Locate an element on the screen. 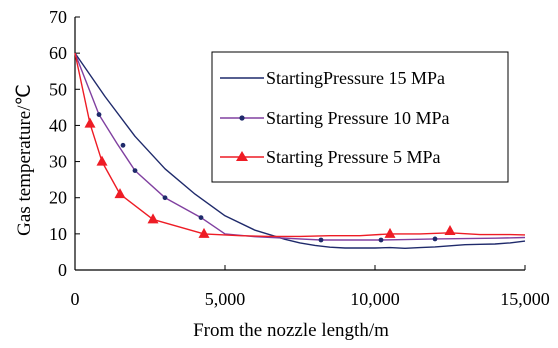 This screenshot has width=558, height=348. legend-label-series-1: StartingPressure 15 MPa is located at coordinates (355, 78).